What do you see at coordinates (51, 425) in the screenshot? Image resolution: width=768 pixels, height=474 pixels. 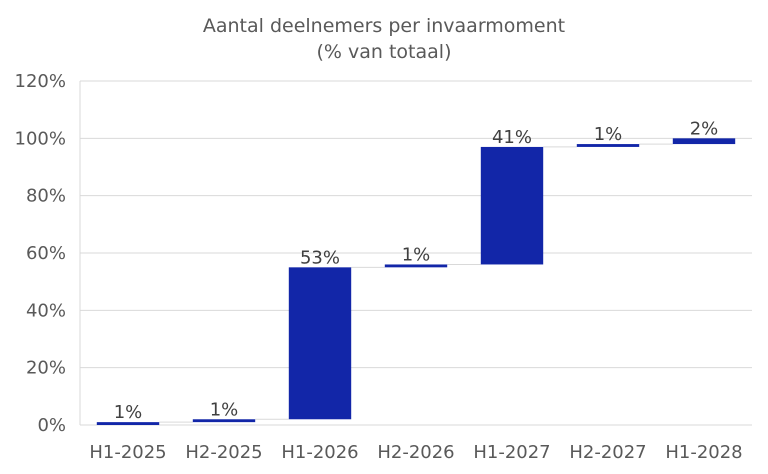 I see `y-tick-label: 0%` at bounding box center [51, 425].